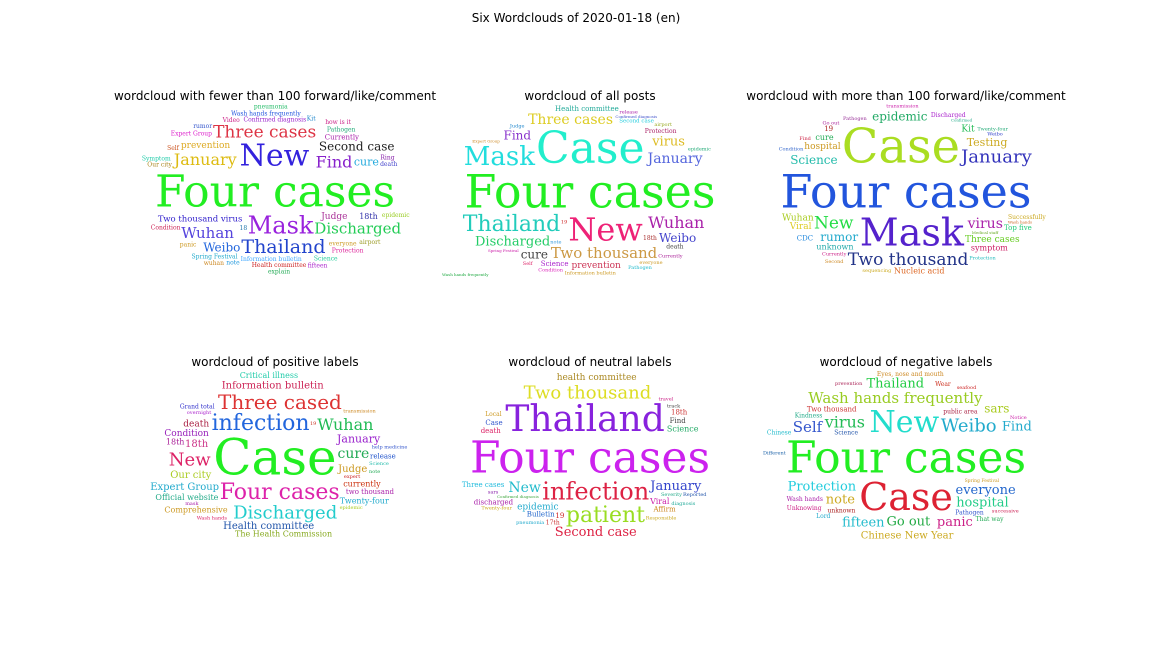 Image resolution: width=1152 pixels, height=648 pixels. Describe the element at coordinates (494, 502) in the screenshot. I see `word-discharged: discharged` at that location.